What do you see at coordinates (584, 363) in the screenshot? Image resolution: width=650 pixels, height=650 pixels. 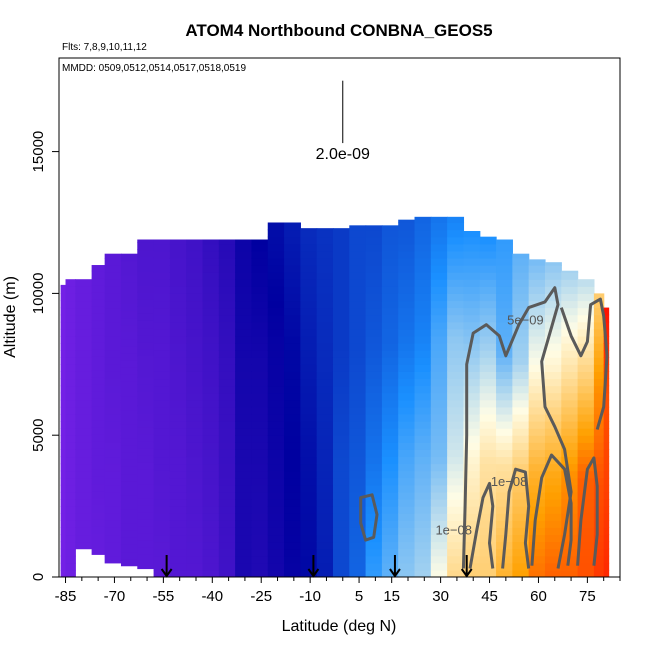 I see `contour-line` at bounding box center [584, 363].